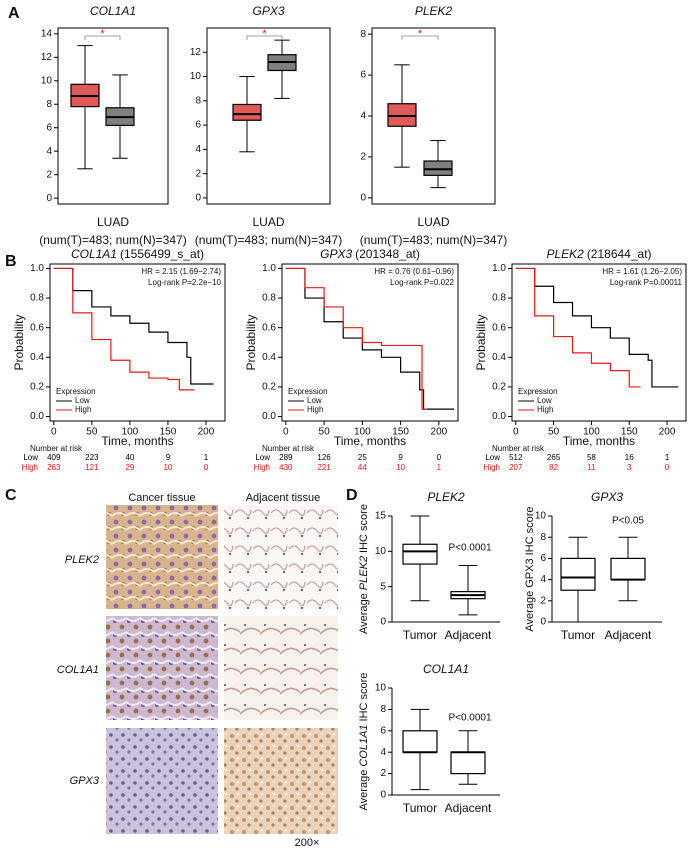 The height and width of the screenshot is (851, 690). Describe the element at coordinates (383, 586) in the screenshot. I see `y-tick-label: 5` at that location.